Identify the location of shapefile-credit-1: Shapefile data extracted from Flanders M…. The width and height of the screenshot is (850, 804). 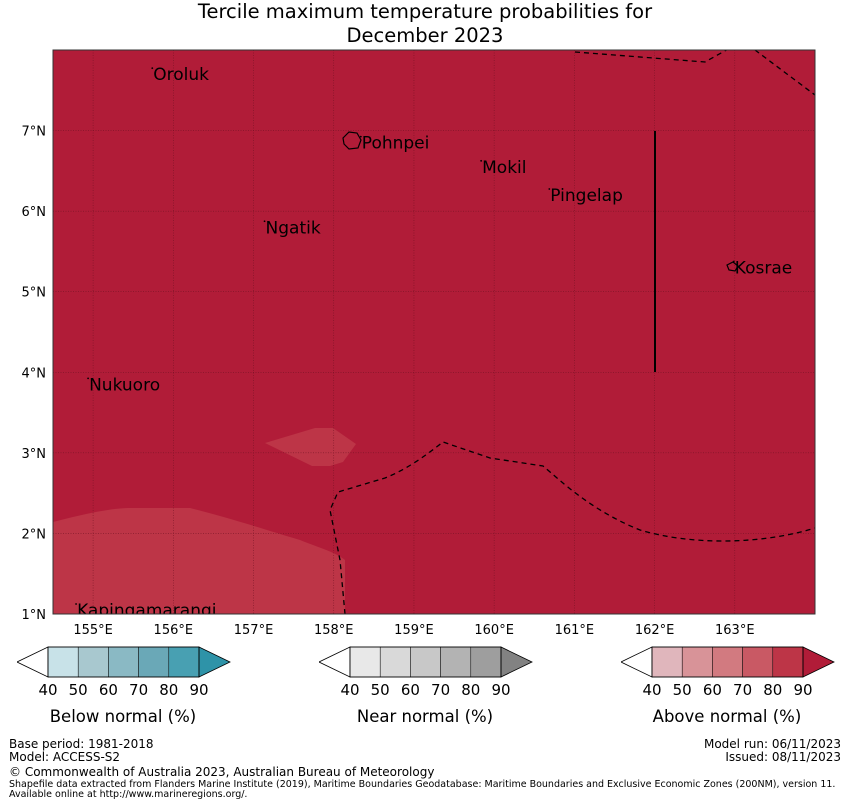
(422, 784).